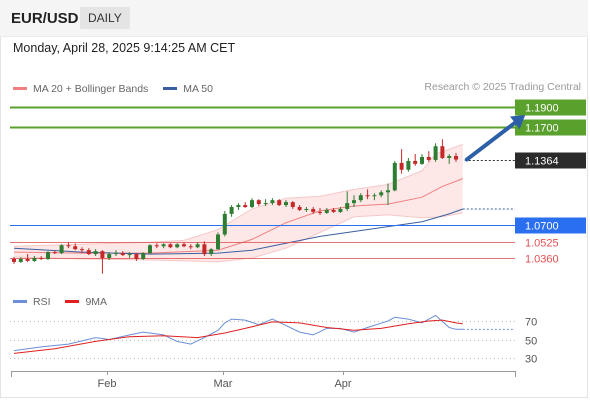 Image resolution: width=590 pixels, height=400 pixels. What do you see at coordinates (542, 227) in the screenshot?
I see `level-1-0700-label: 1.0700` at bounding box center [542, 227].